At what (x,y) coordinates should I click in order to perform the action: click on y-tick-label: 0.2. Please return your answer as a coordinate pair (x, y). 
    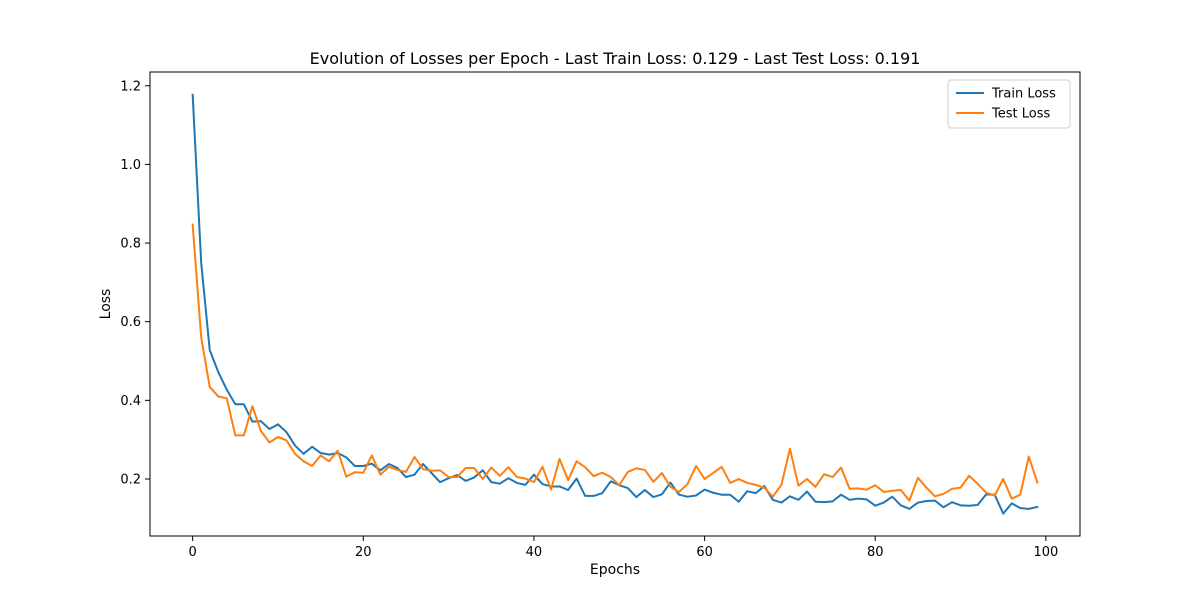
    Looking at the image, I should click on (130, 479).